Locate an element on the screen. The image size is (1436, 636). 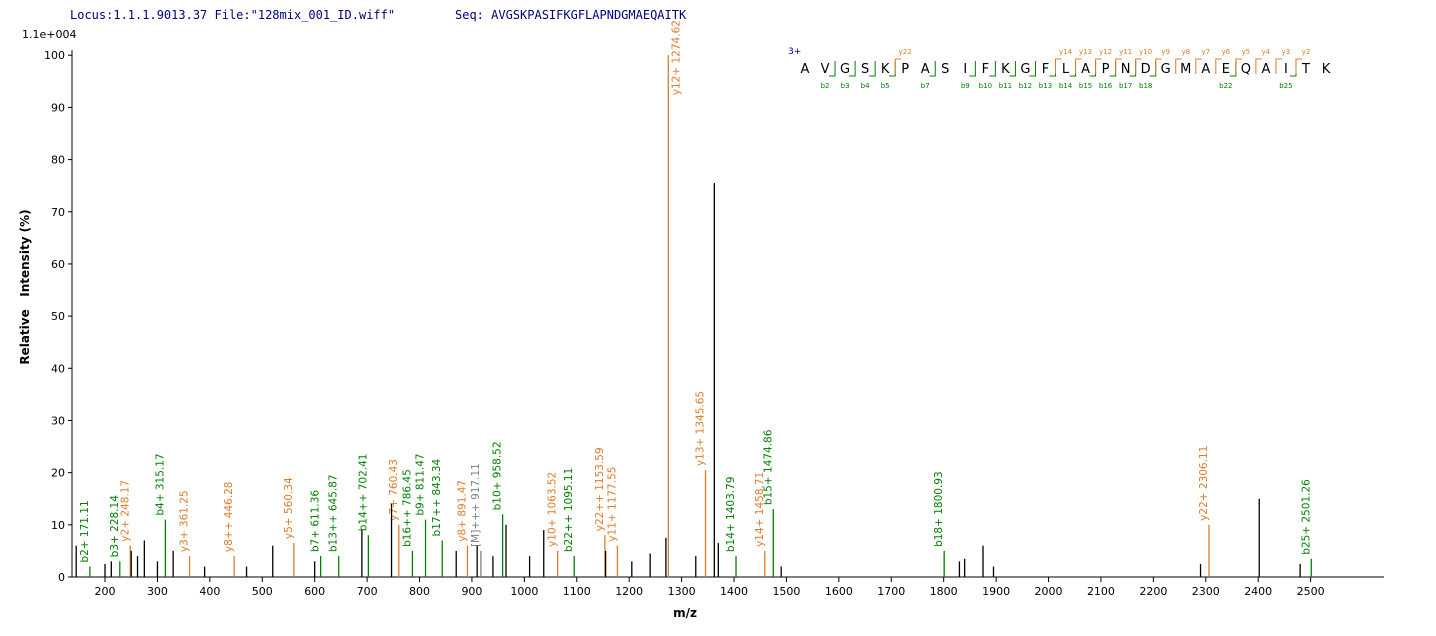
y-tick-label: 40 is located at coordinates (58, 368).